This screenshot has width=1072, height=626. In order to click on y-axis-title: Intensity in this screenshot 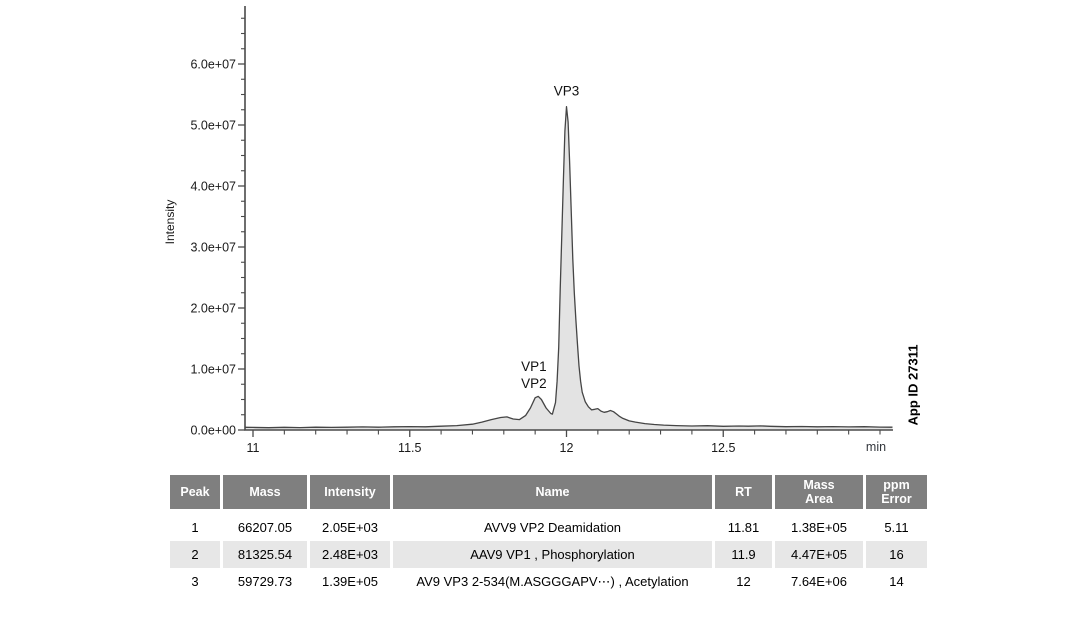, I will do `click(170, 222)`.